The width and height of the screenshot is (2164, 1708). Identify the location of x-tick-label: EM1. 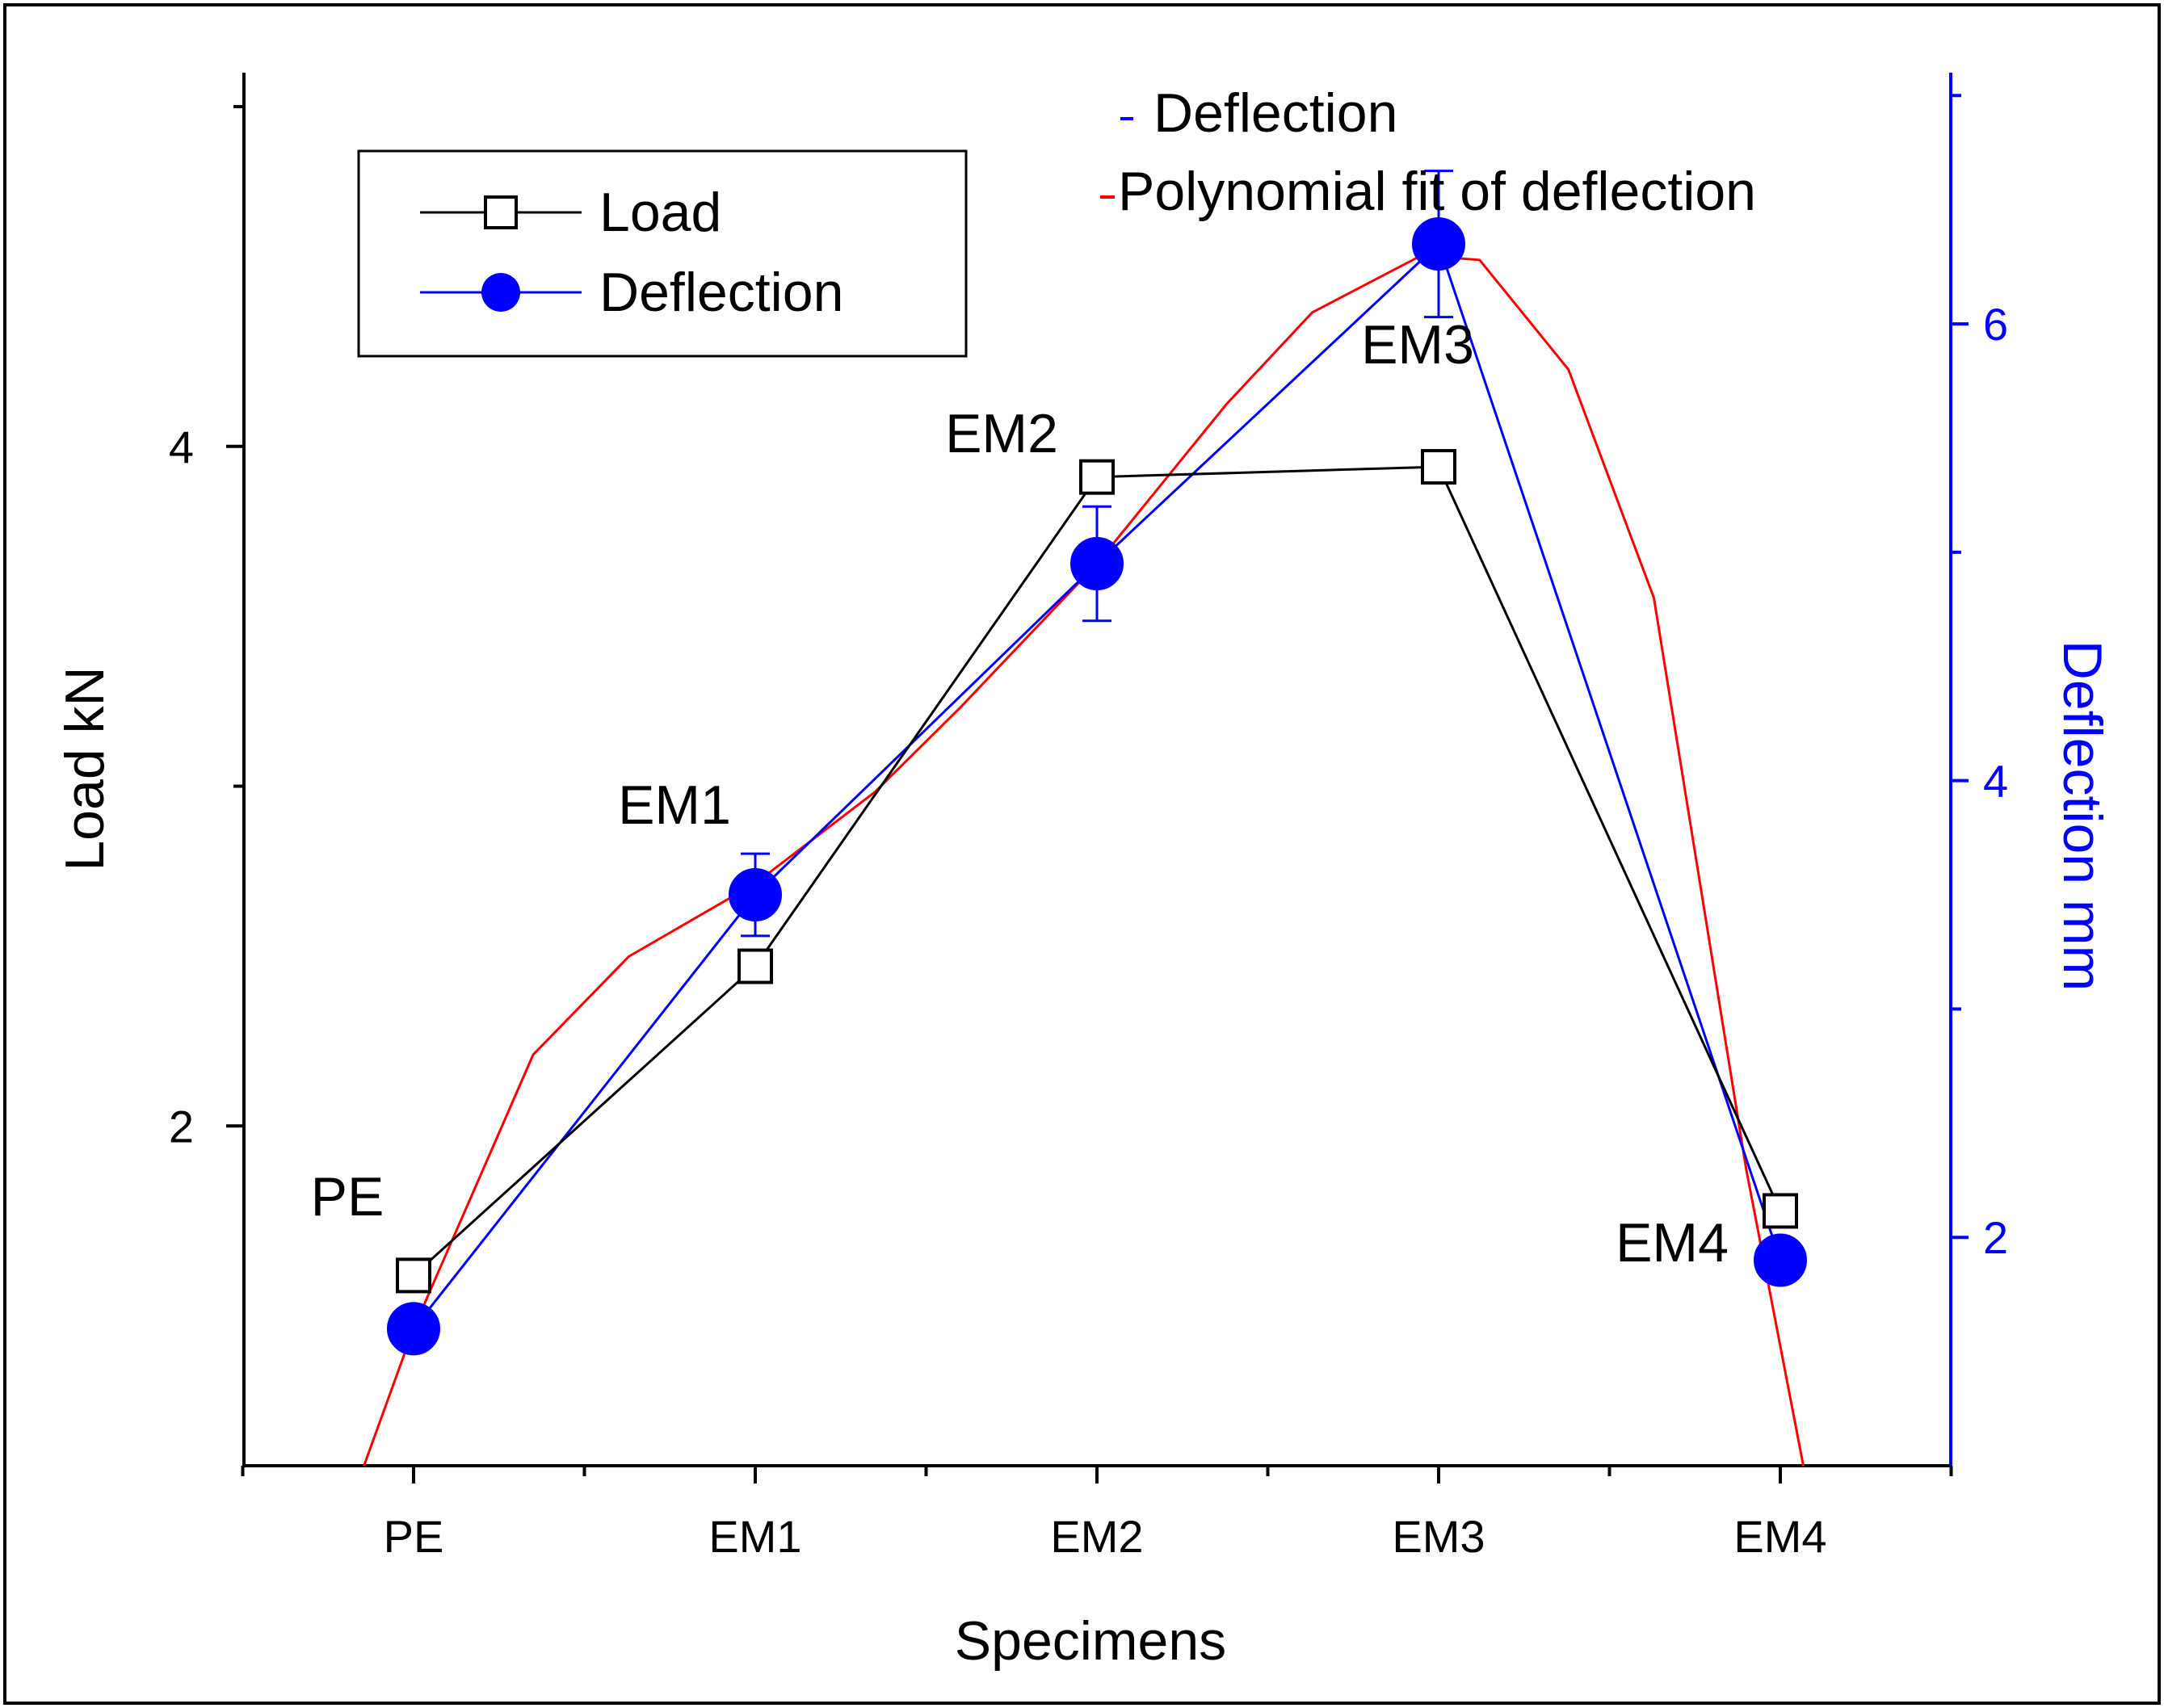
(754, 1536).